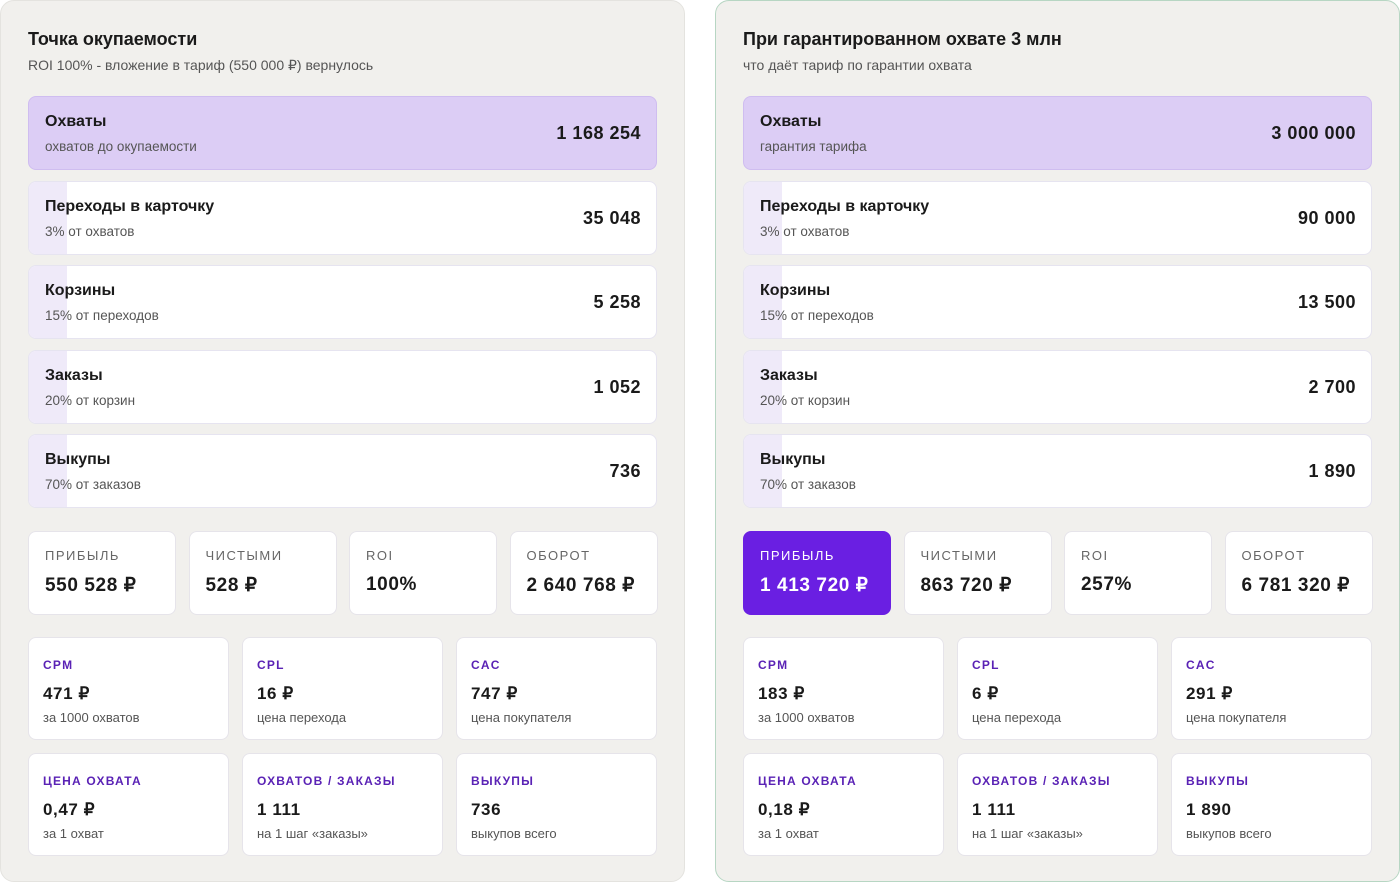 The image size is (1400, 884). I want to click on metric-card: ВЫКУПЫ 1 890 выкупов всего, so click(1271, 804).